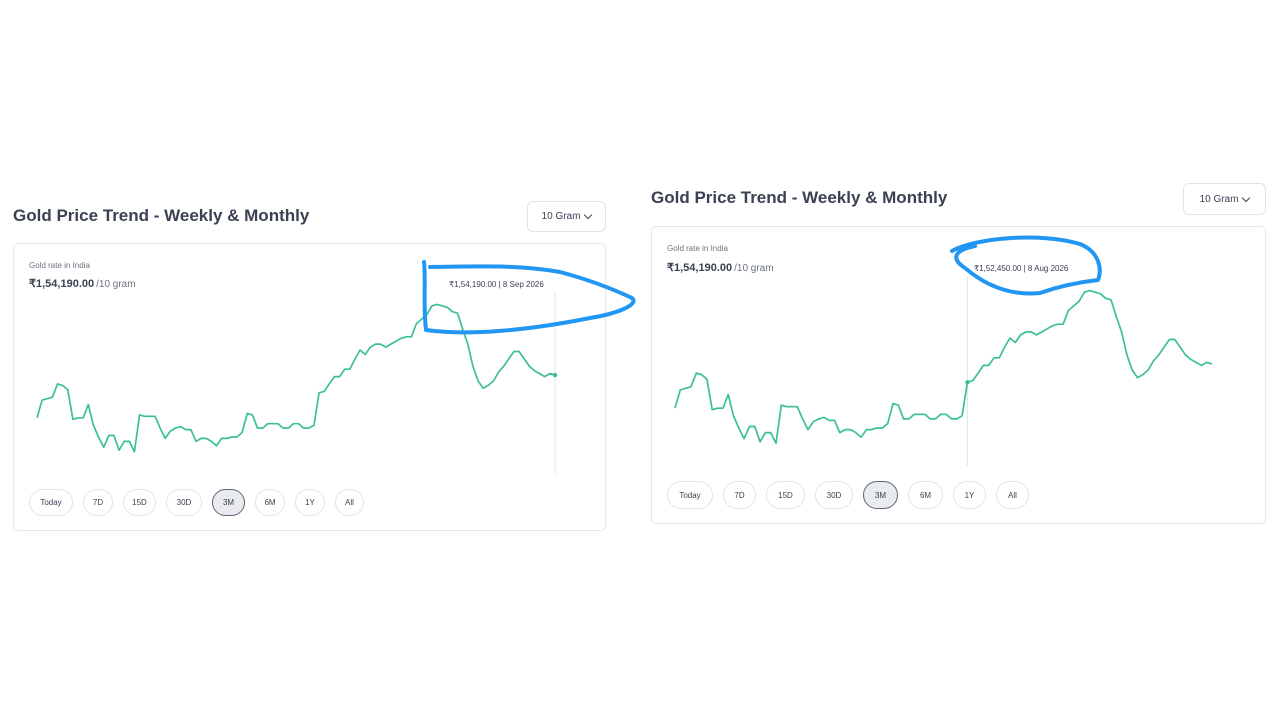 The image size is (1280, 720). What do you see at coordinates (496, 284) in the screenshot?
I see `chart-tooltip: ₹1,54,190.00 | 8 Sep 2026` at bounding box center [496, 284].